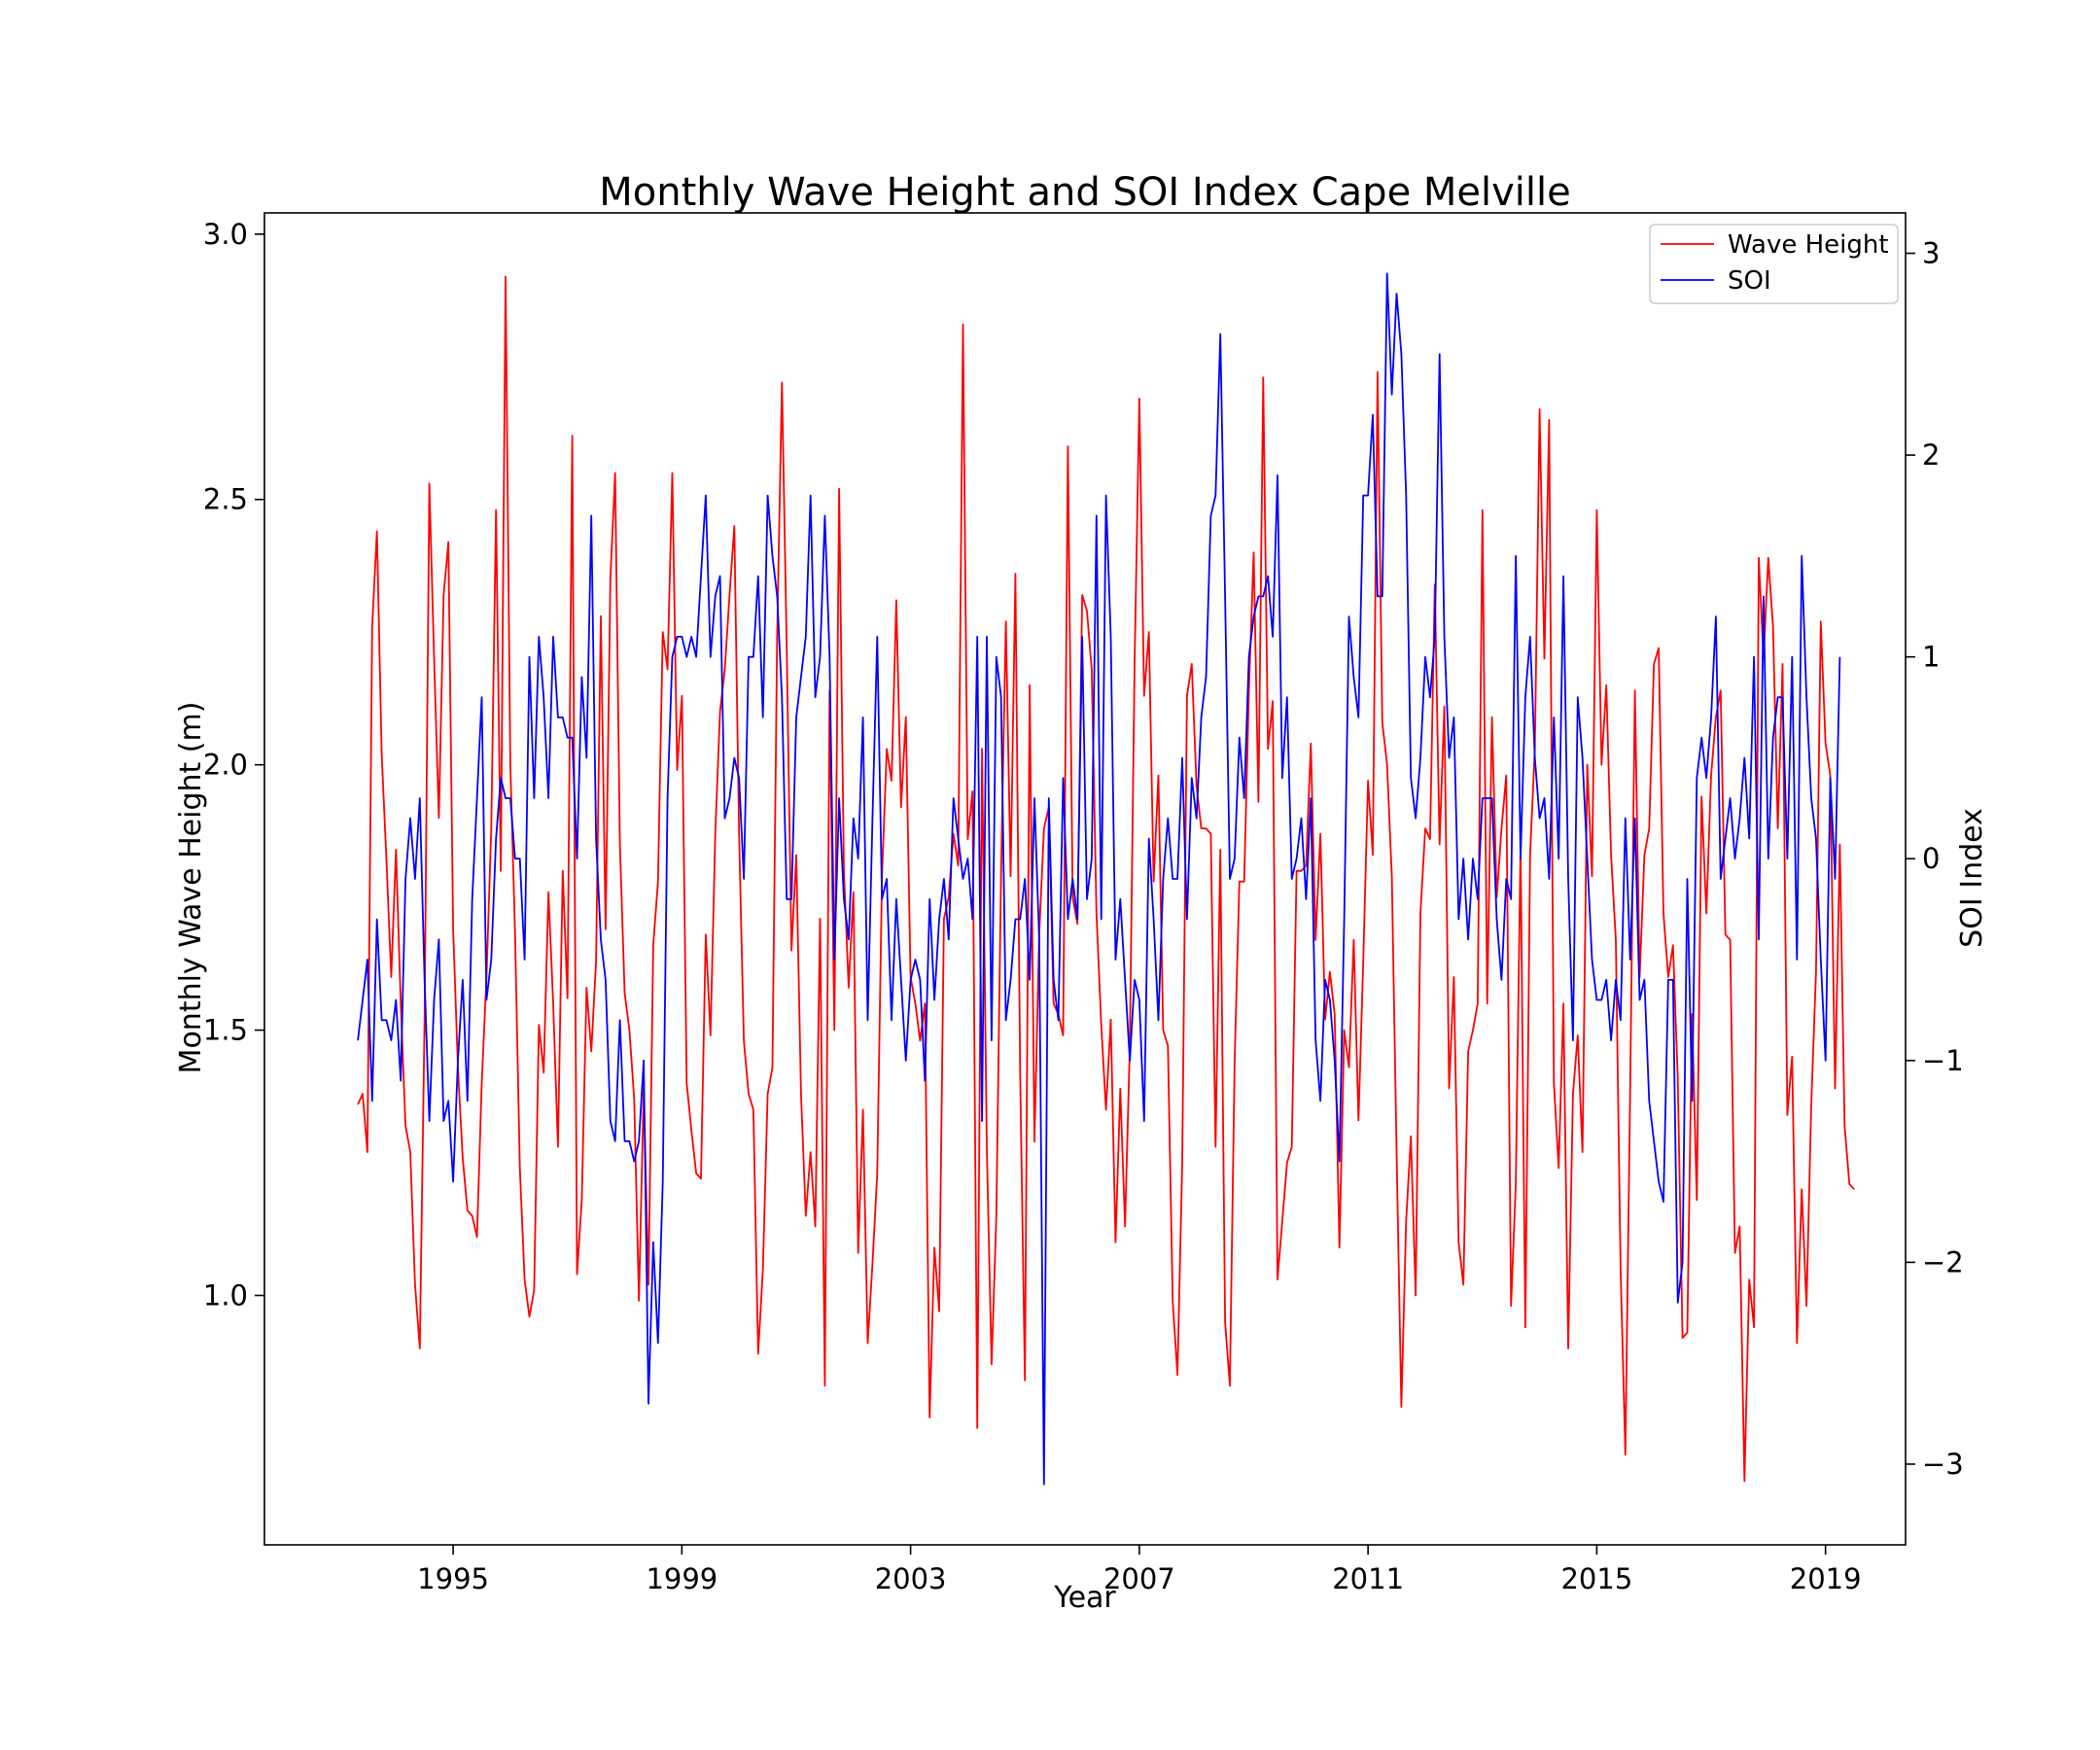 This screenshot has height=1750, width=2100. What do you see at coordinates (225, 234) in the screenshot?
I see `left-y-tick-label: 3.0` at bounding box center [225, 234].